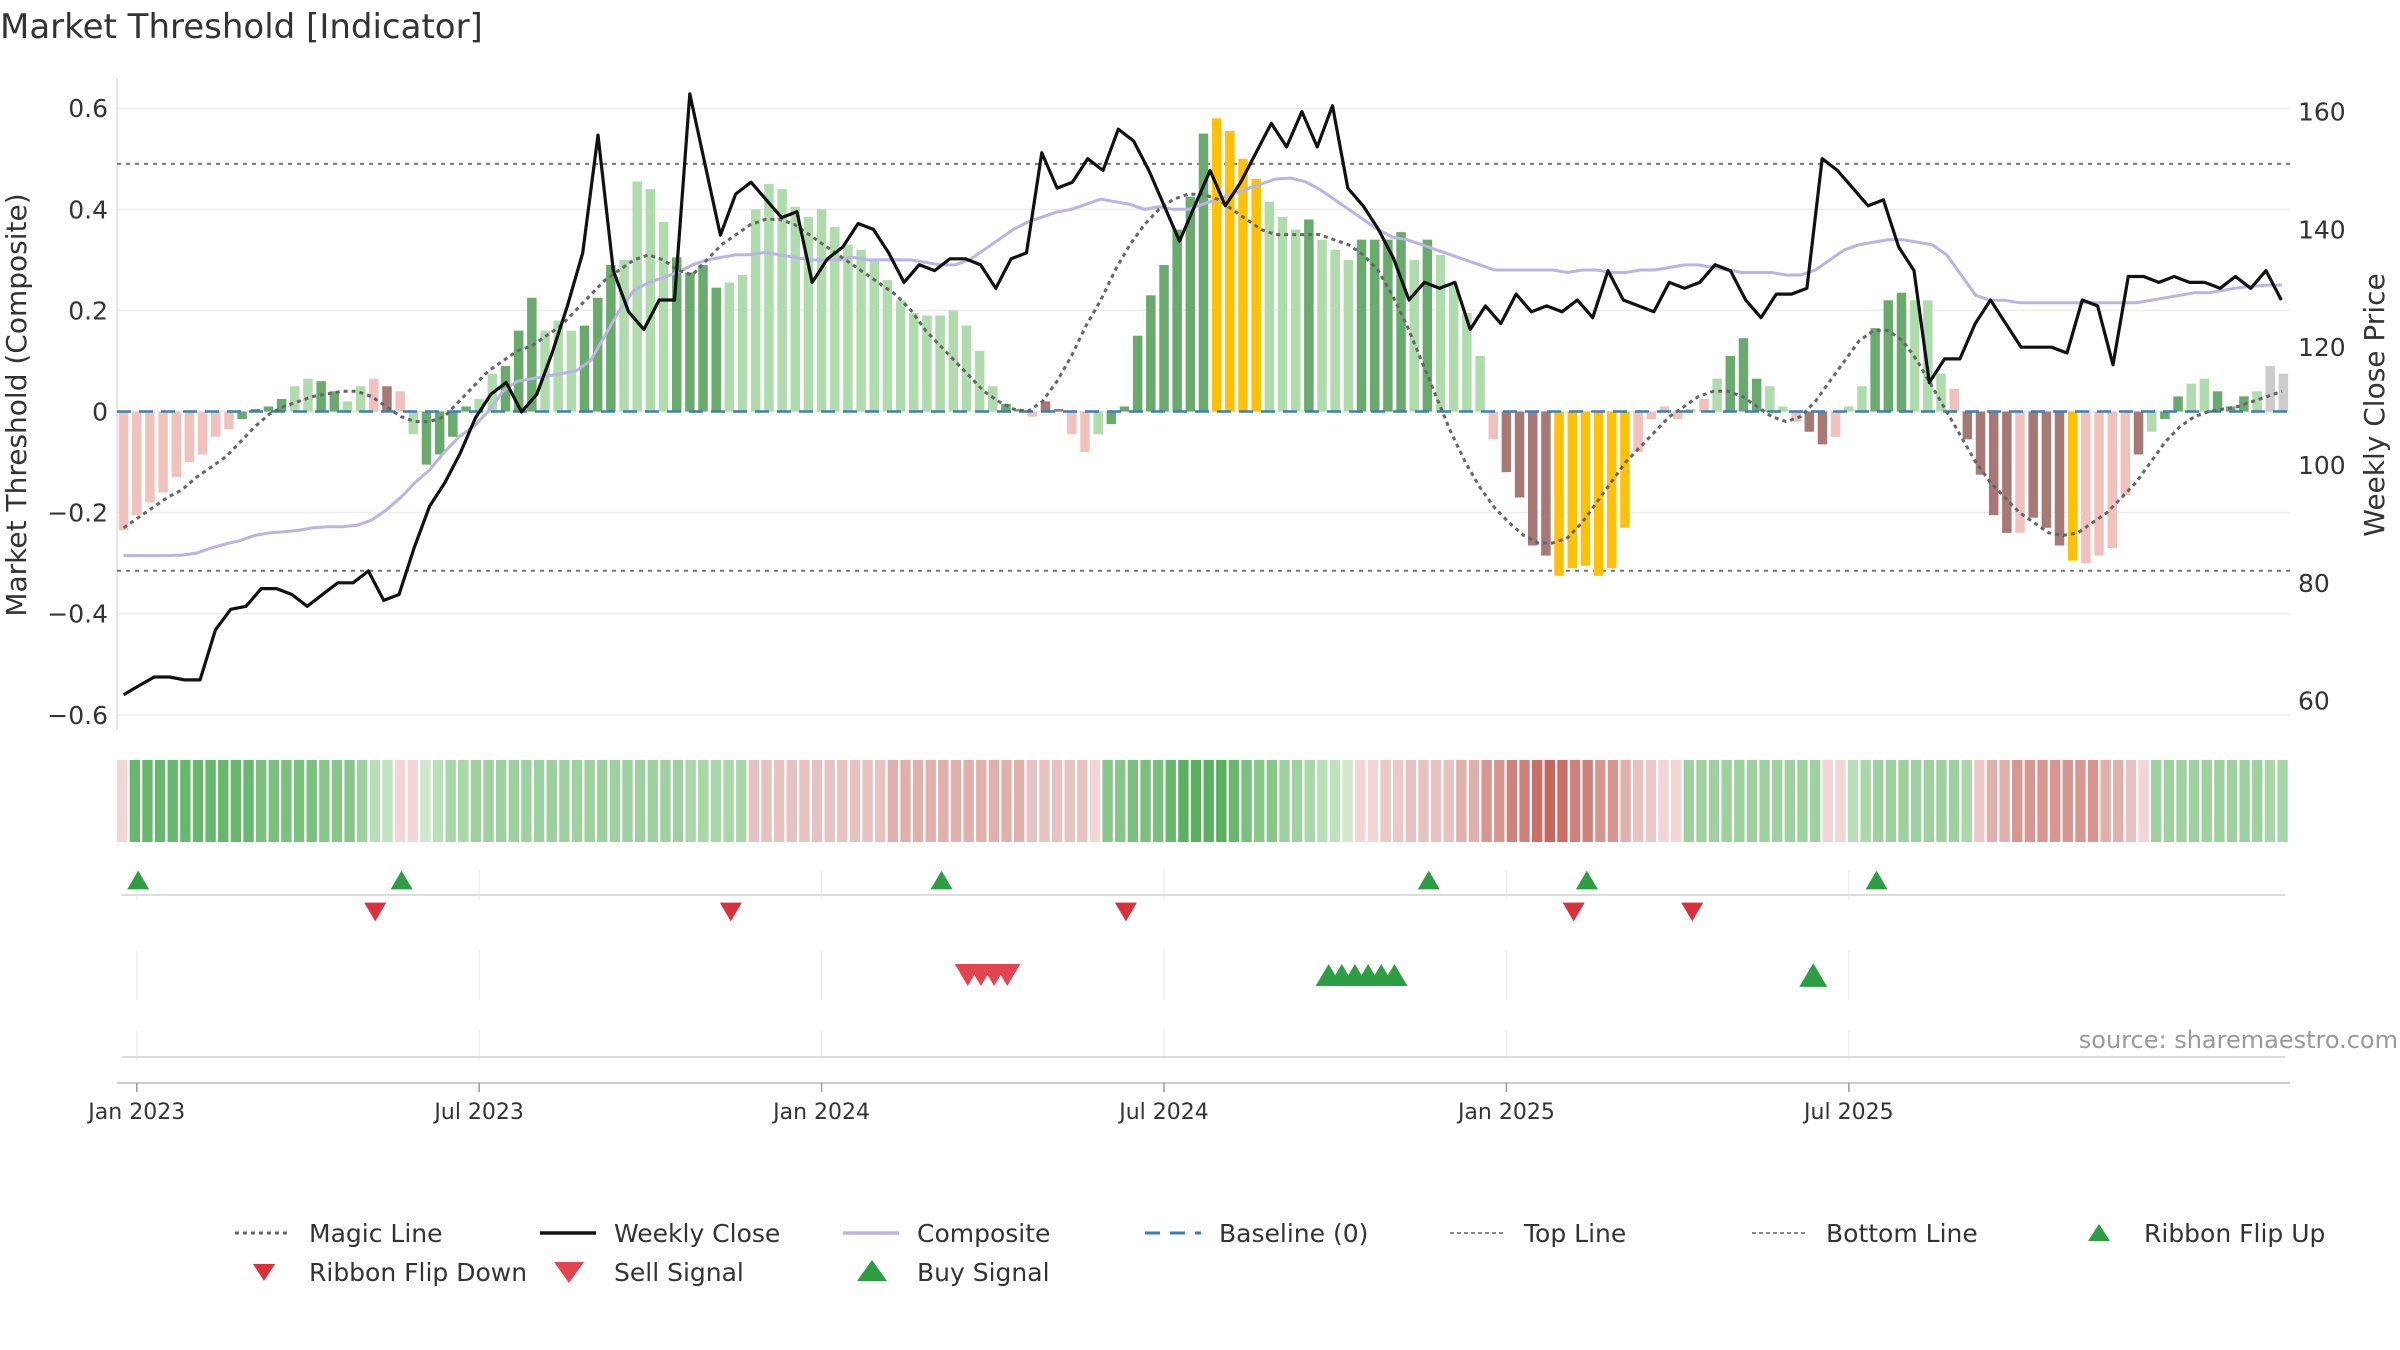 This screenshot has height=1350, width=2400. I want to click on legend-label: Magic Line, so click(376, 1233).